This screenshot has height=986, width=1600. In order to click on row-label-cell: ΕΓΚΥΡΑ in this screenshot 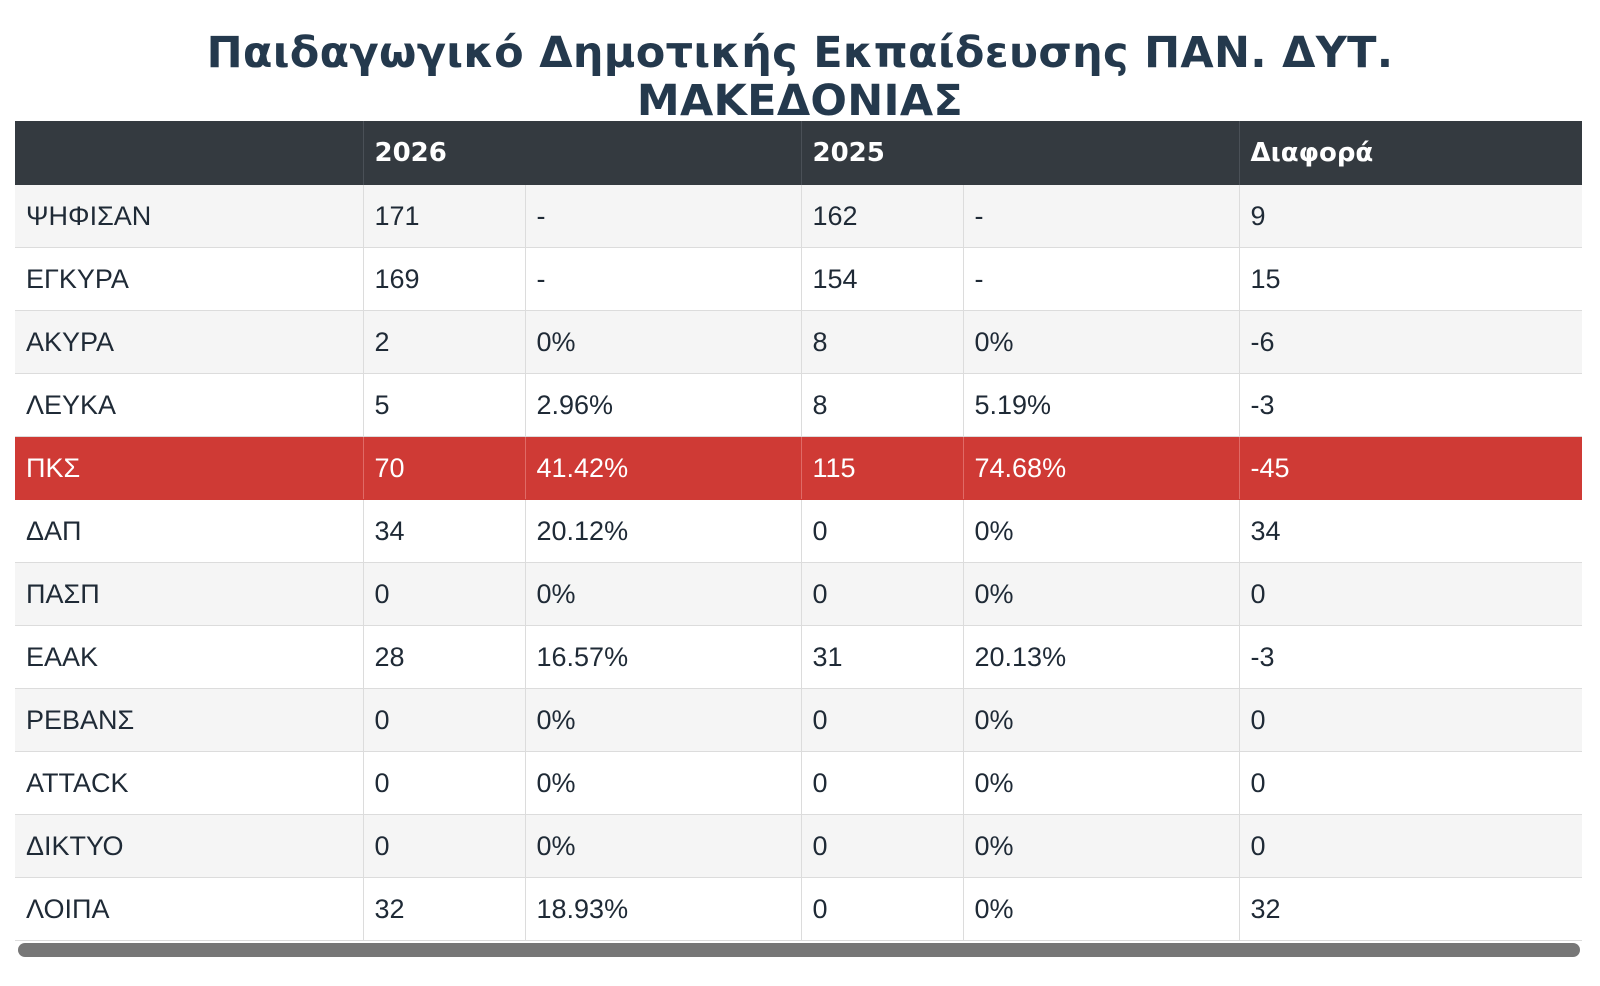, I will do `click(189, 279)`.